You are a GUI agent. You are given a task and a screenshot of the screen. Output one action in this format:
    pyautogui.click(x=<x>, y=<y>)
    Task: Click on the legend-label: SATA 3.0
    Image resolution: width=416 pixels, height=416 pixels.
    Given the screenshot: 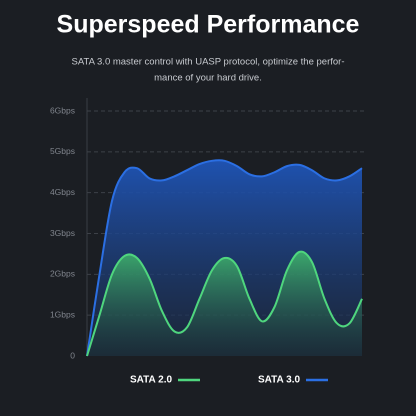 What is the action you would take?
    pyautogui.click(x=279, y=380)
    